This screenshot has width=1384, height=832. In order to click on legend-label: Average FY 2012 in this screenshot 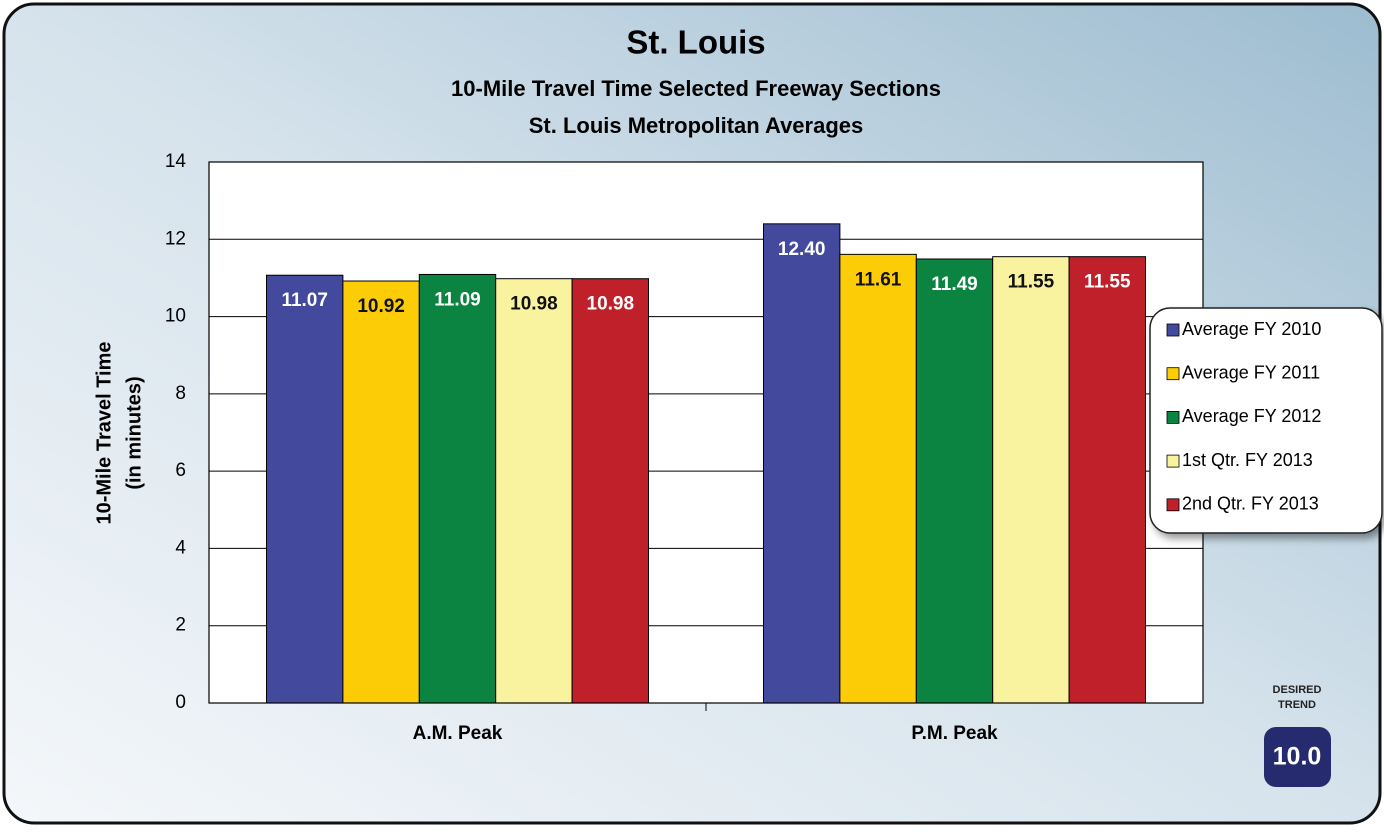, I will do `click(1251, 416)`.